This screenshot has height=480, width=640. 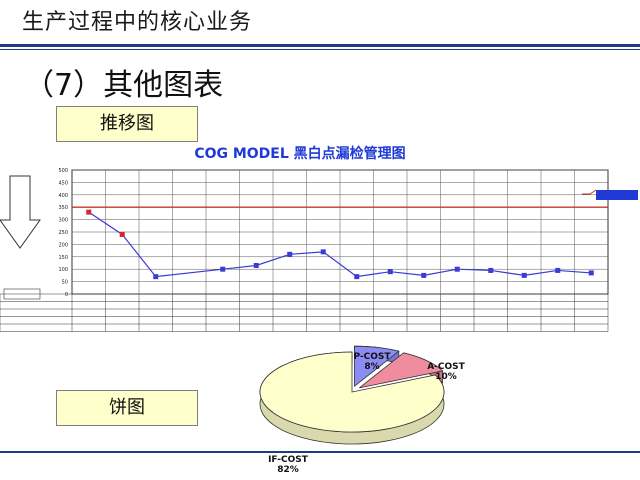 What do you see at coordinates (372, 367) in the screenshot?
I see `pie-label-p-cost-value: 8%` at bounding box center [372, 367].